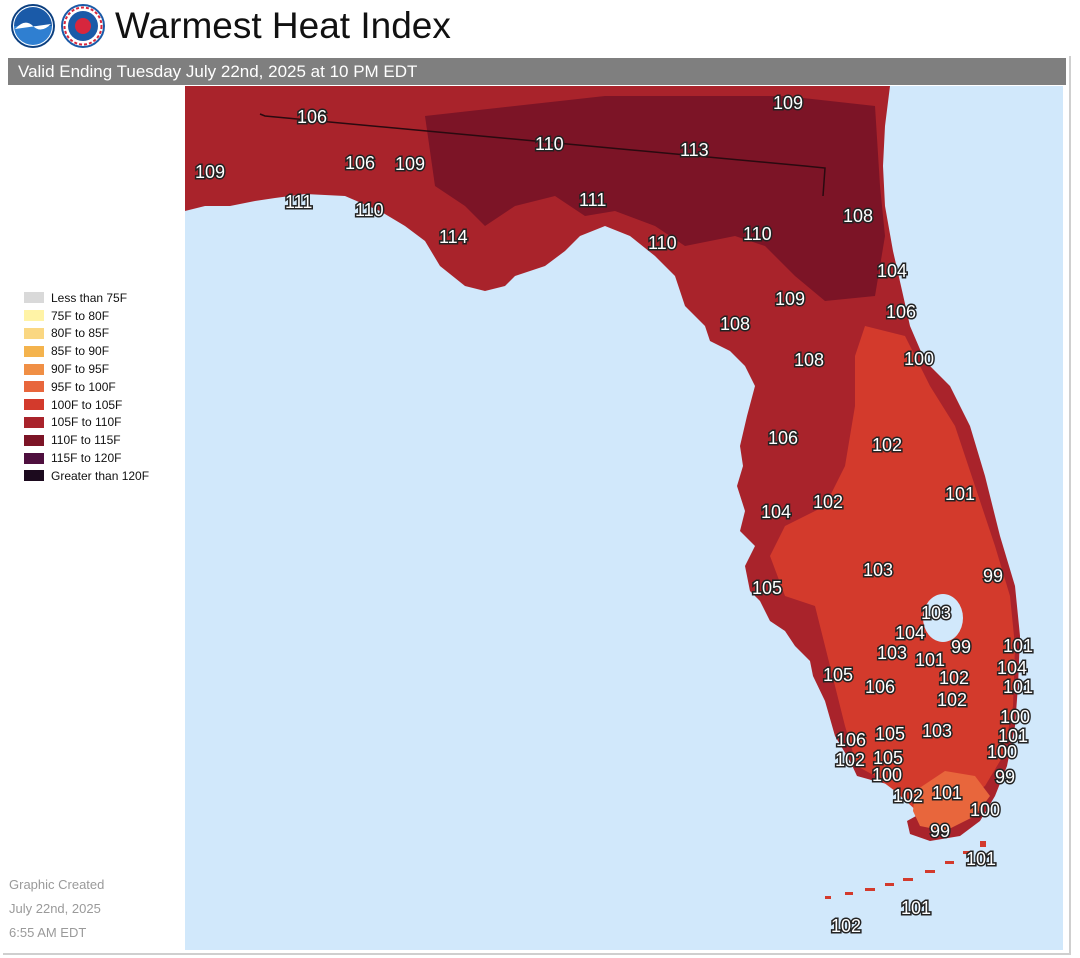  What do you see at coordinates (57, 884) in the screenshot?
I see `credit-line1: Graphic Created` at bounding box center [57, 884].